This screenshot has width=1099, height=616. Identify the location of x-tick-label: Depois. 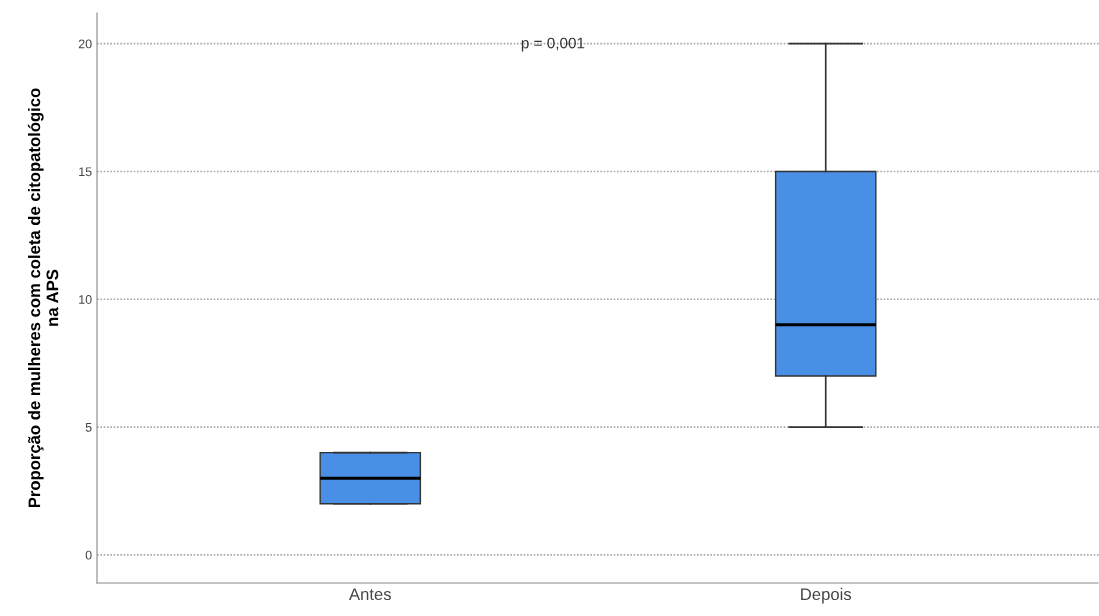
(826, 595).